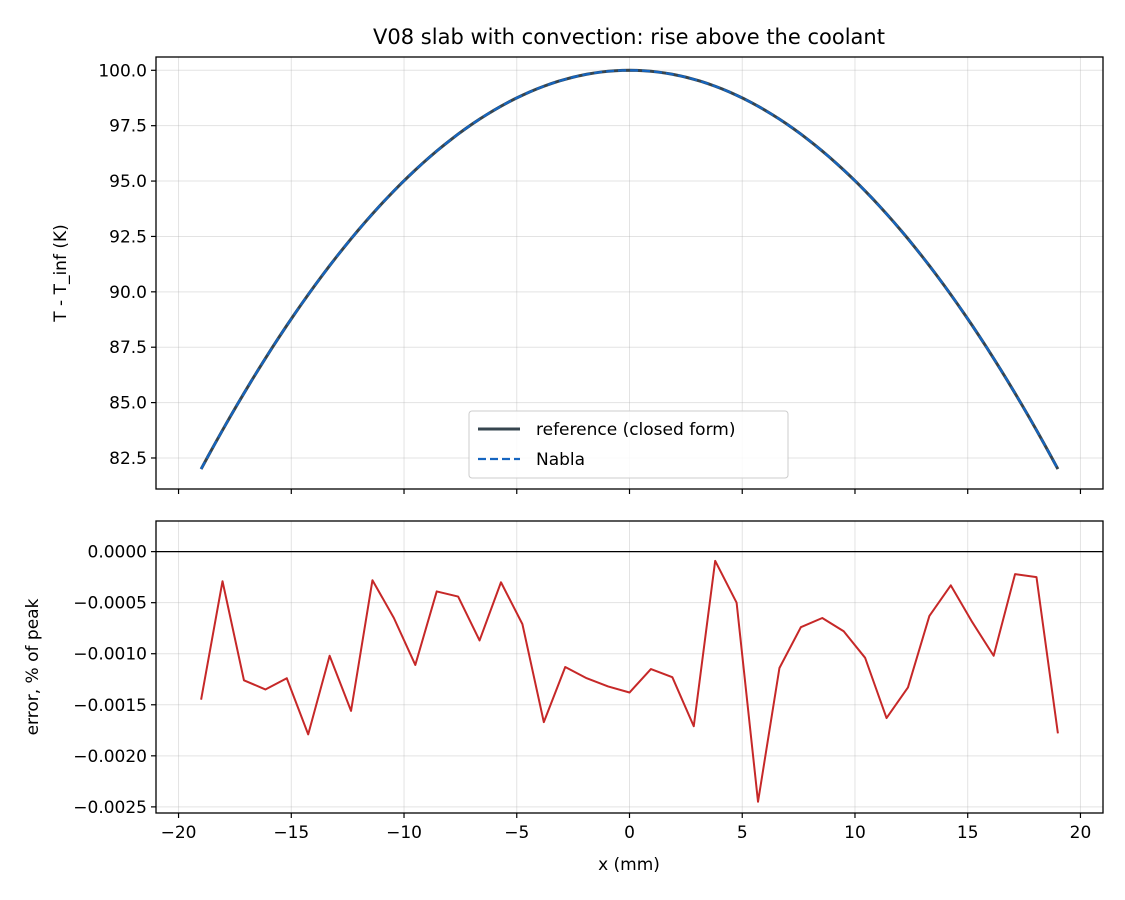 This screenshot has height=900, width=1125. Describe the element at coordinates (110, 655) in the screenshot. I see `error-y-tick-label: −0.0010` at that location.